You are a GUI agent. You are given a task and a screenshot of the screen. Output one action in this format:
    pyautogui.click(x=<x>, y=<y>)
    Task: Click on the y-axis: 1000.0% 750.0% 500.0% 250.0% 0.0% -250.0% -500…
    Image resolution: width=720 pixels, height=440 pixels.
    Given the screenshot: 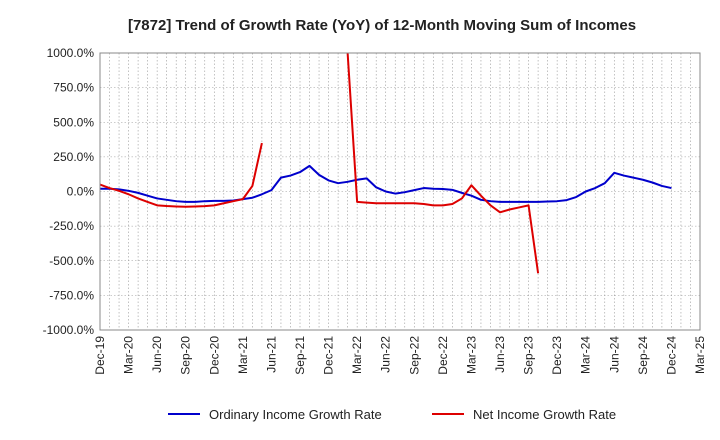 What is the action you would take?
    pyautogui.click(x=69, y=191)
    